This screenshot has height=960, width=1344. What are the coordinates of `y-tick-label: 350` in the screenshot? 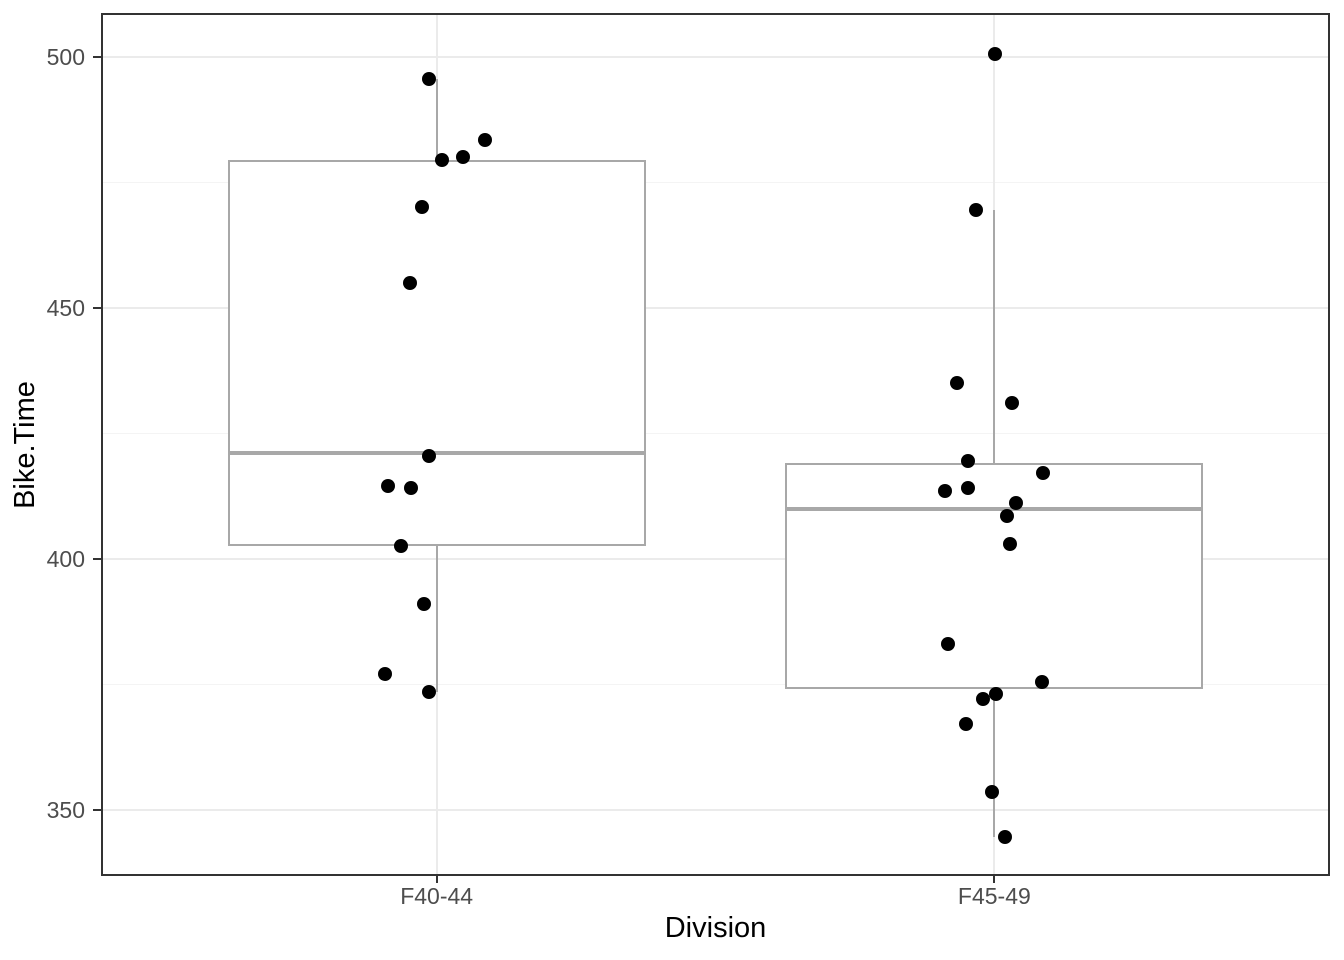 It's located at (65, 809).